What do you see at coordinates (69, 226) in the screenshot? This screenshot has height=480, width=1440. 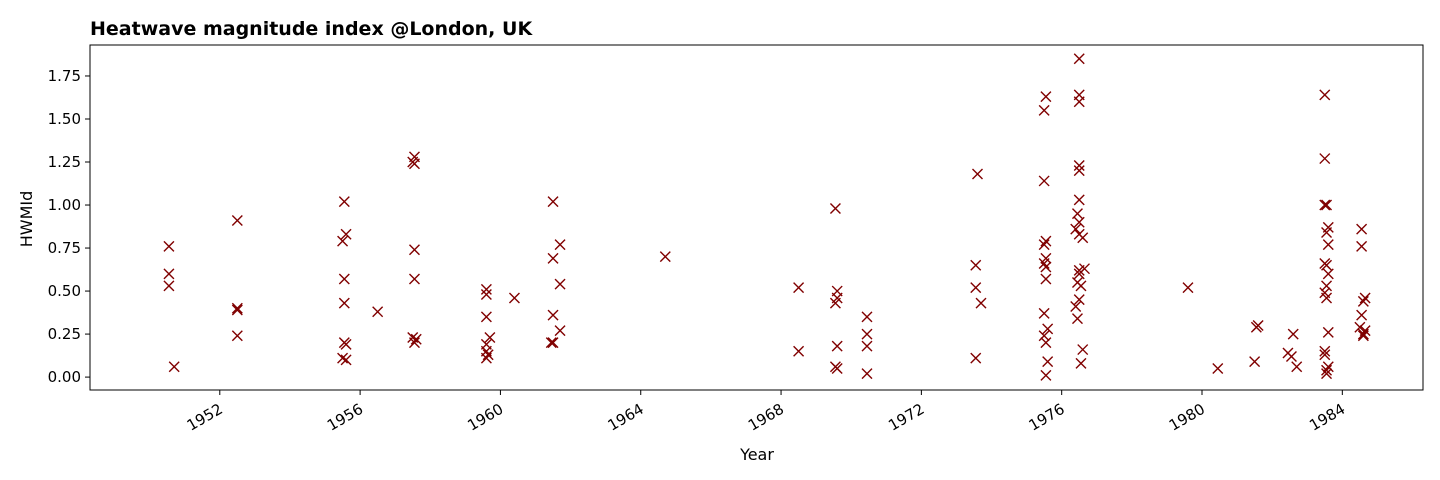 I see `y-axis: 0.00 0.25 0.50 0.75 1.00 1.25 1.50 1.75` at bounding box center [69, 226].